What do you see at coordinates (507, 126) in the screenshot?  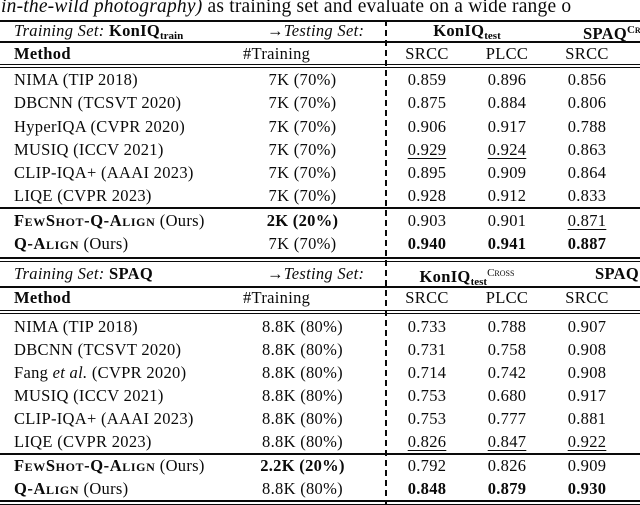 I see `plcc-value: 0.917` at bounding box center [507, 126].